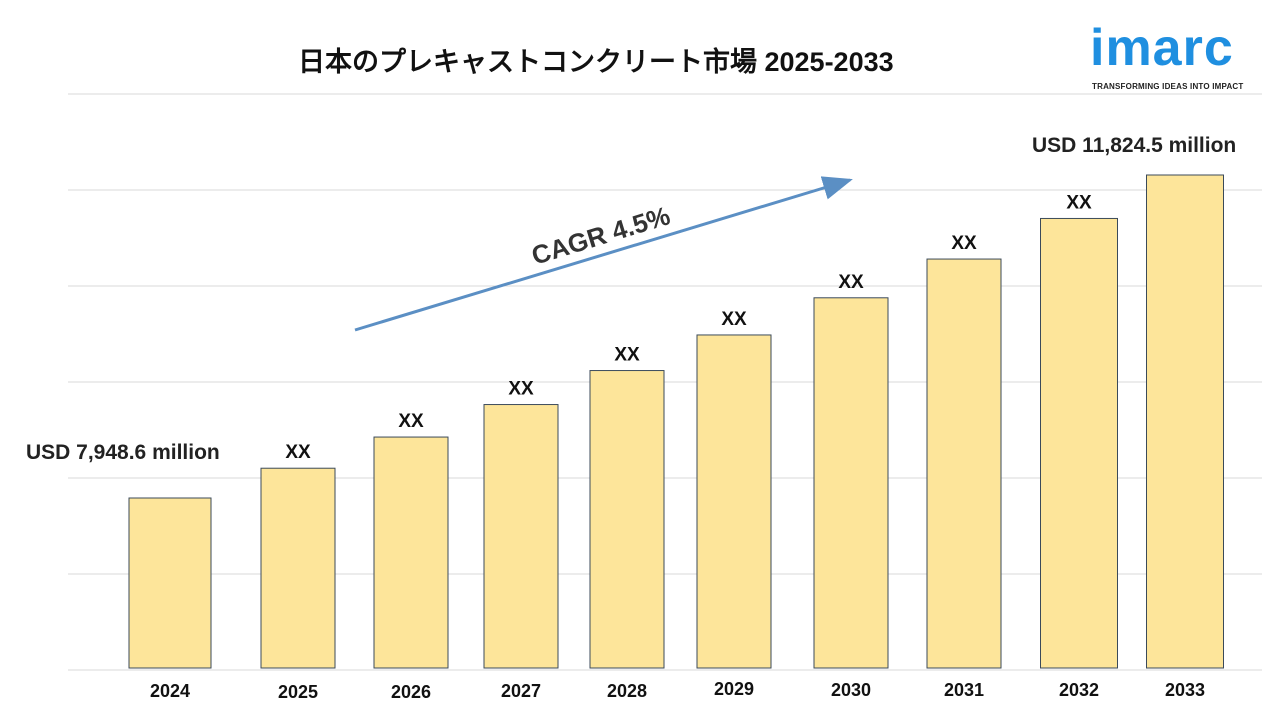 The height and width of the screenshot is (720, 1280). Describe the element at coordinates (411, 692) in the screenshot. I see `x-tick-label-2026: 2026` at that location.